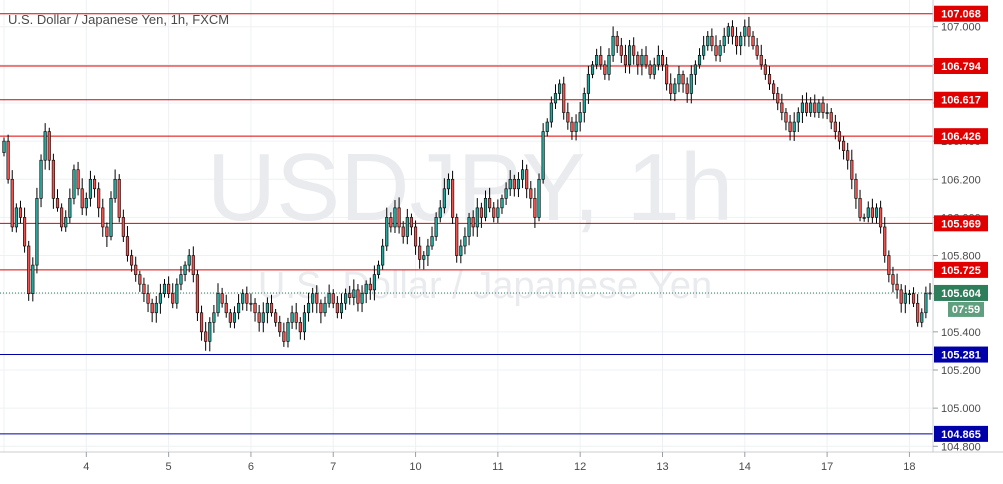  I want to click on time-axis: 4 5 6 7 10 11 12 13 14 17 18, so click(499, 462).